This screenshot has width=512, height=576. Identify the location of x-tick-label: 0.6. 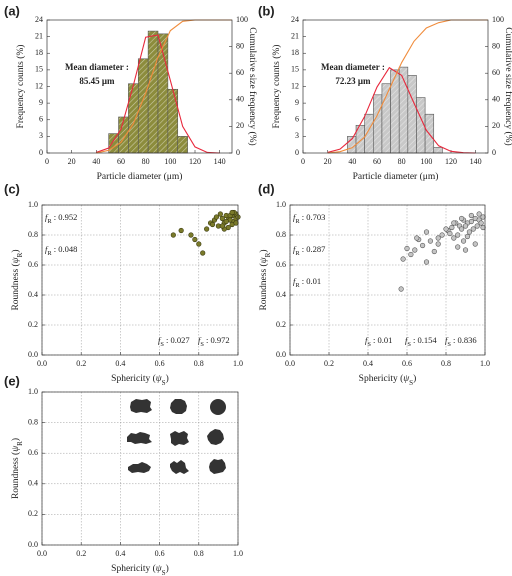
(160, 363).